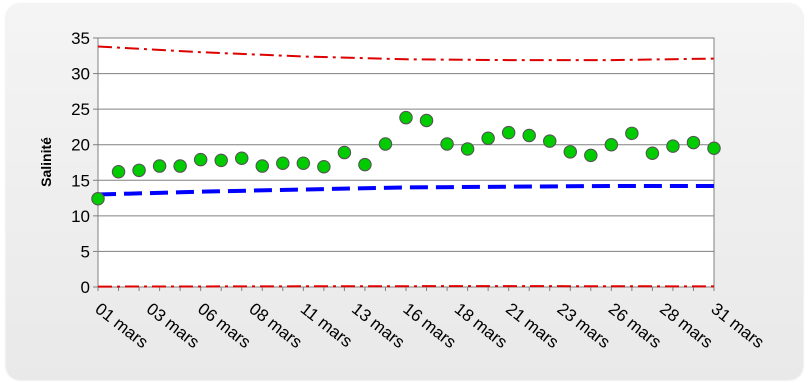  Describe the element at coordinates (378, 325) in the screenshot. I see `x-tick-label-5: 13 mars` at that location.